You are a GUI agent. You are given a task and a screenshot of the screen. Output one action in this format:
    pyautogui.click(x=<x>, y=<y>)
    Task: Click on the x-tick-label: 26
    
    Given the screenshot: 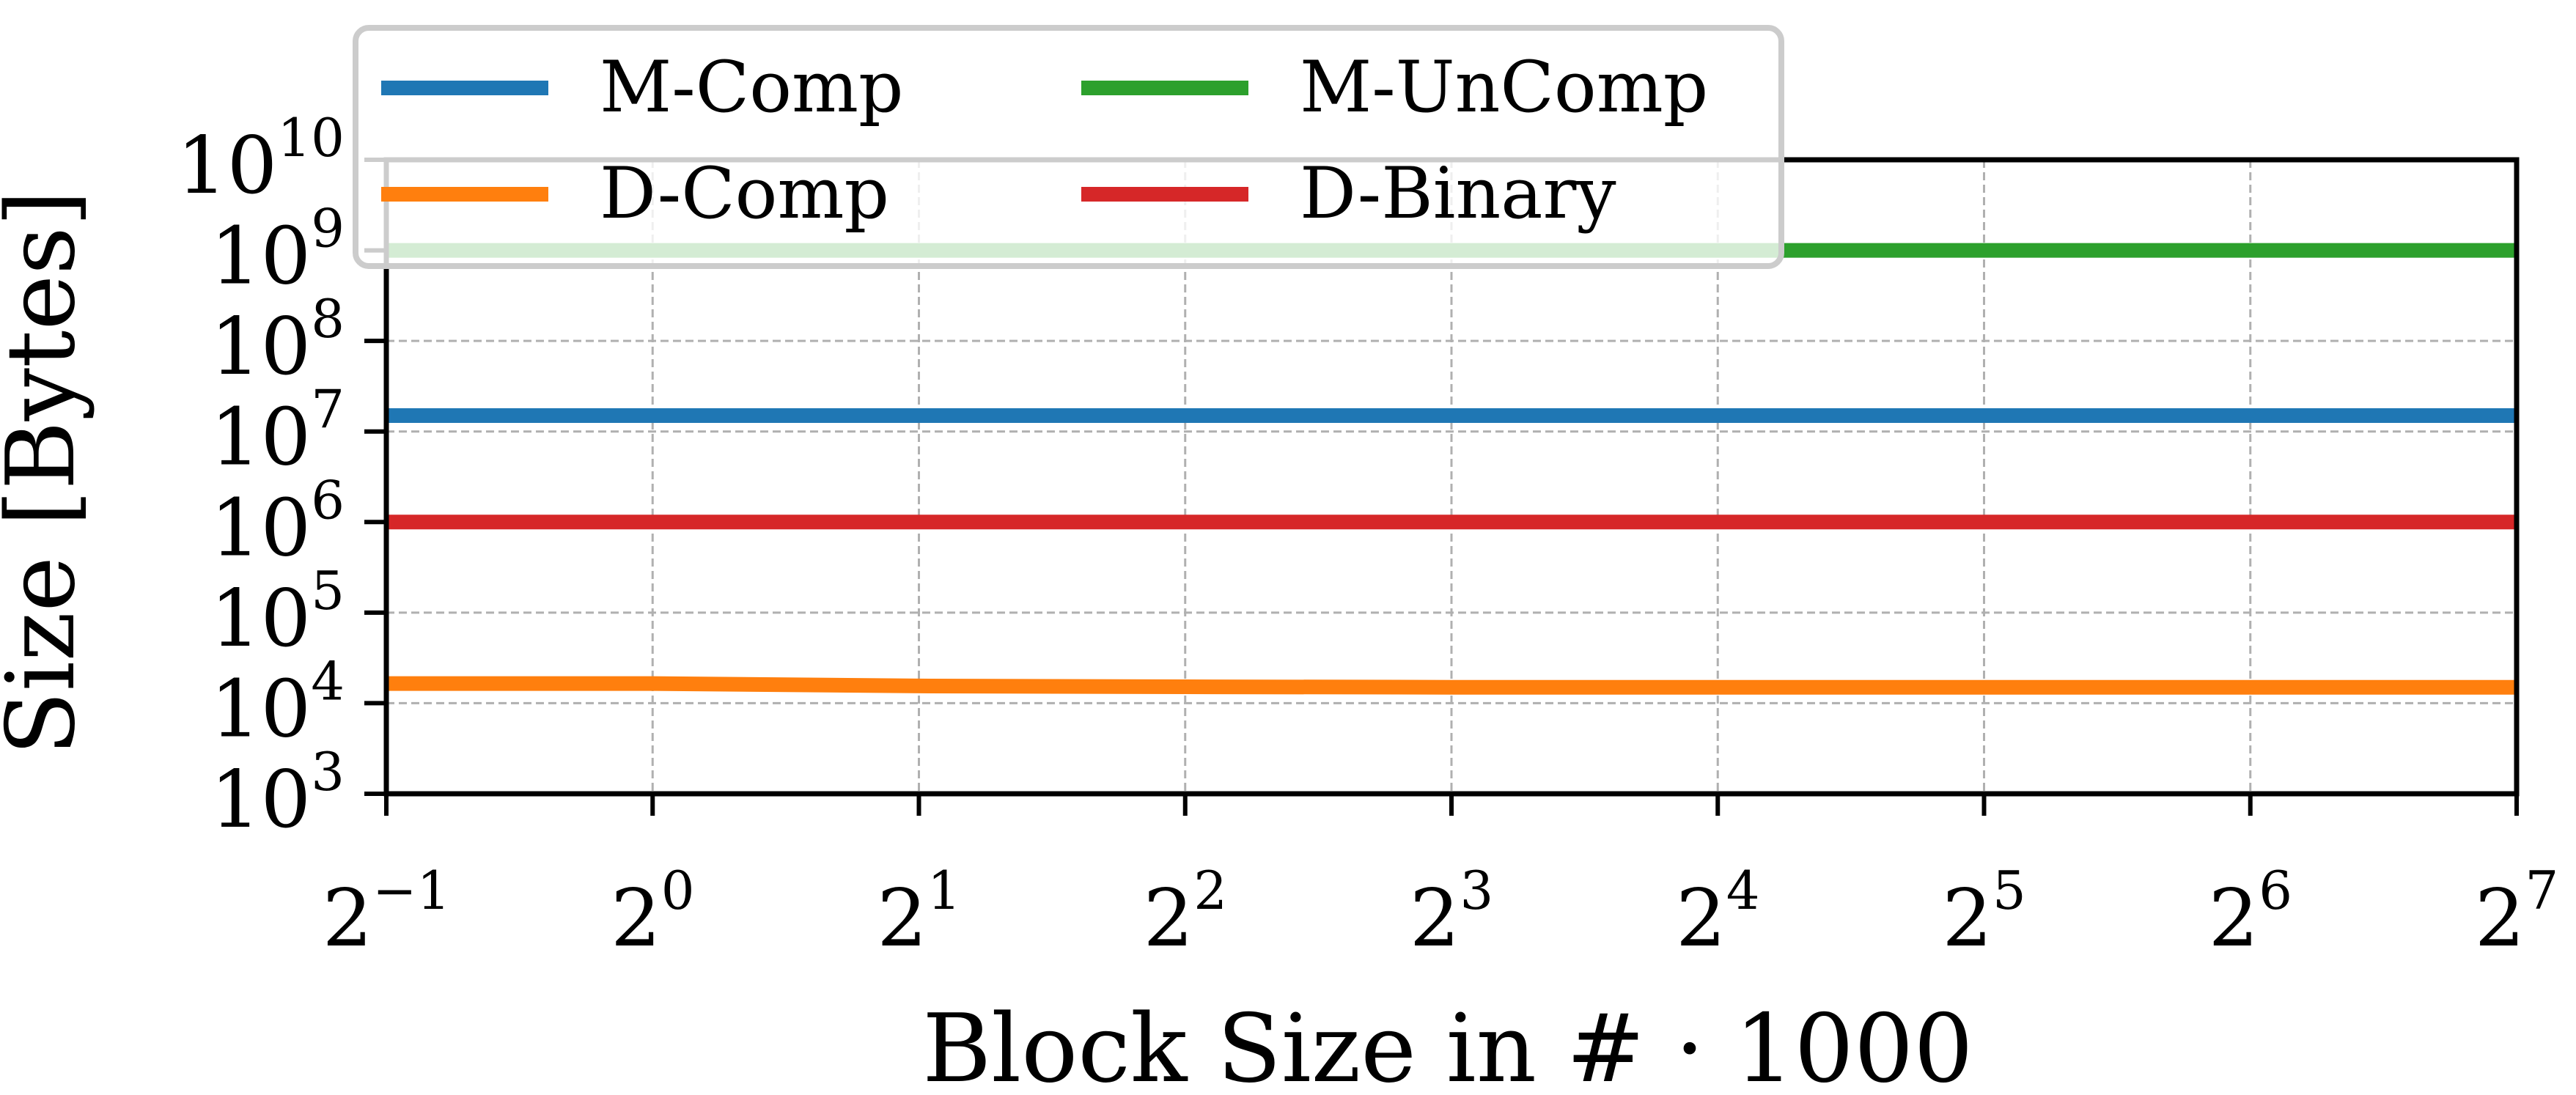 What is the action you would take?
    pyautogui.click(x=2250, y=912)
    